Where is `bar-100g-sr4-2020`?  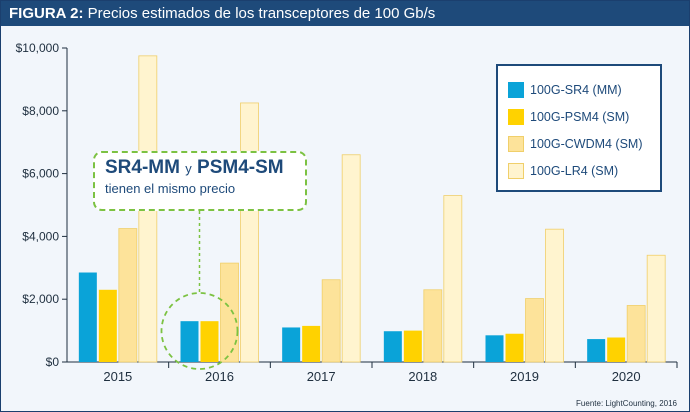
bar-100g-sr4-2020 is located at coordinates (596, 350).